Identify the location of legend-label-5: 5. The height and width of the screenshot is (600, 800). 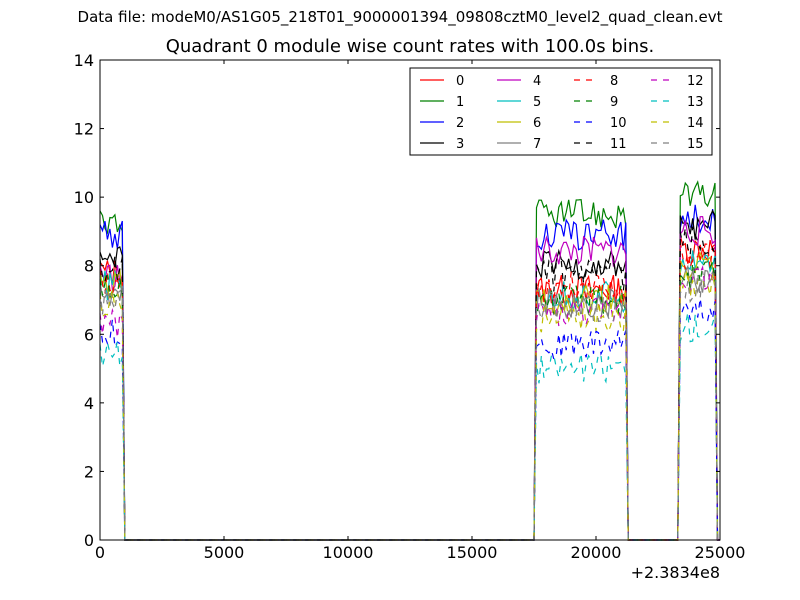
(537, 102).